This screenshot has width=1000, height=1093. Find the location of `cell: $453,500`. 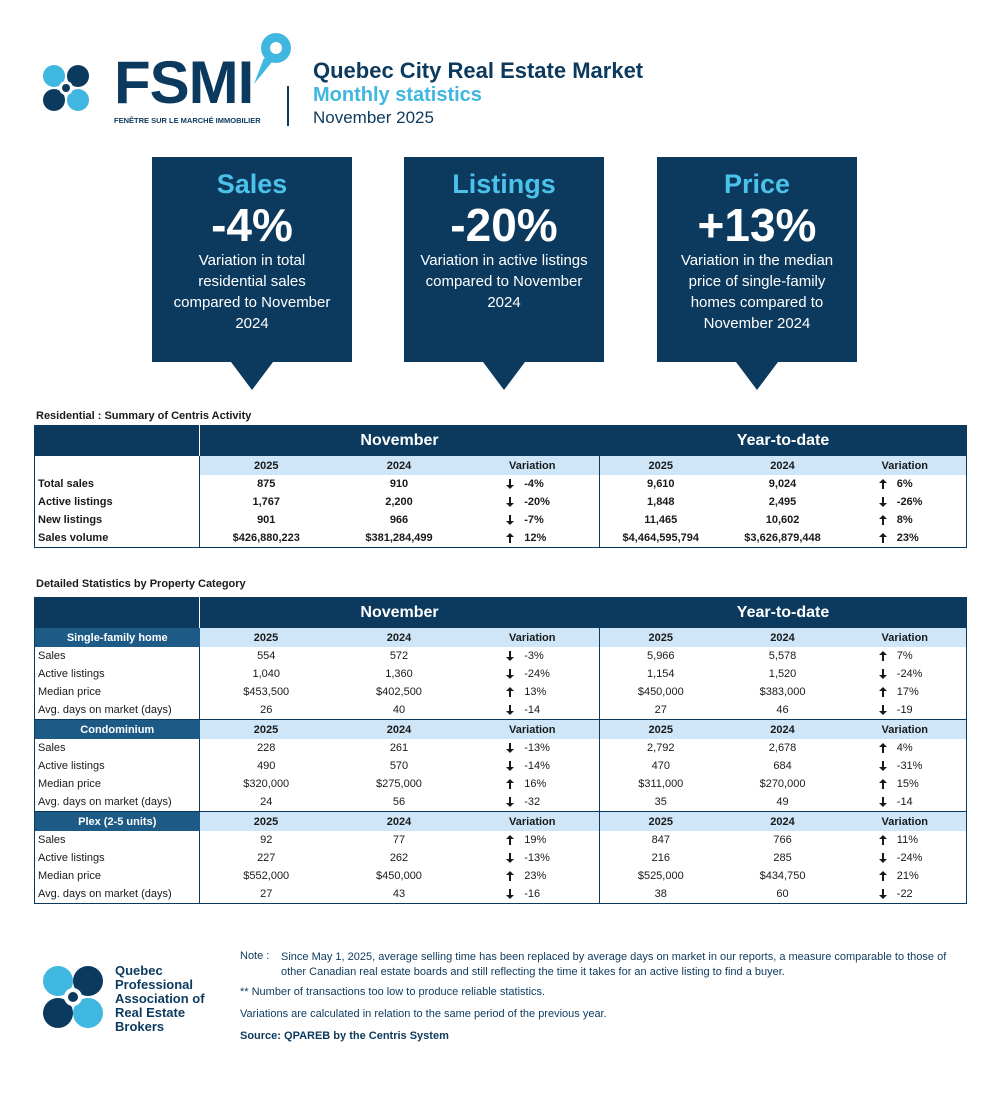

cell: $453,500 is located at coordinates (266, 692).